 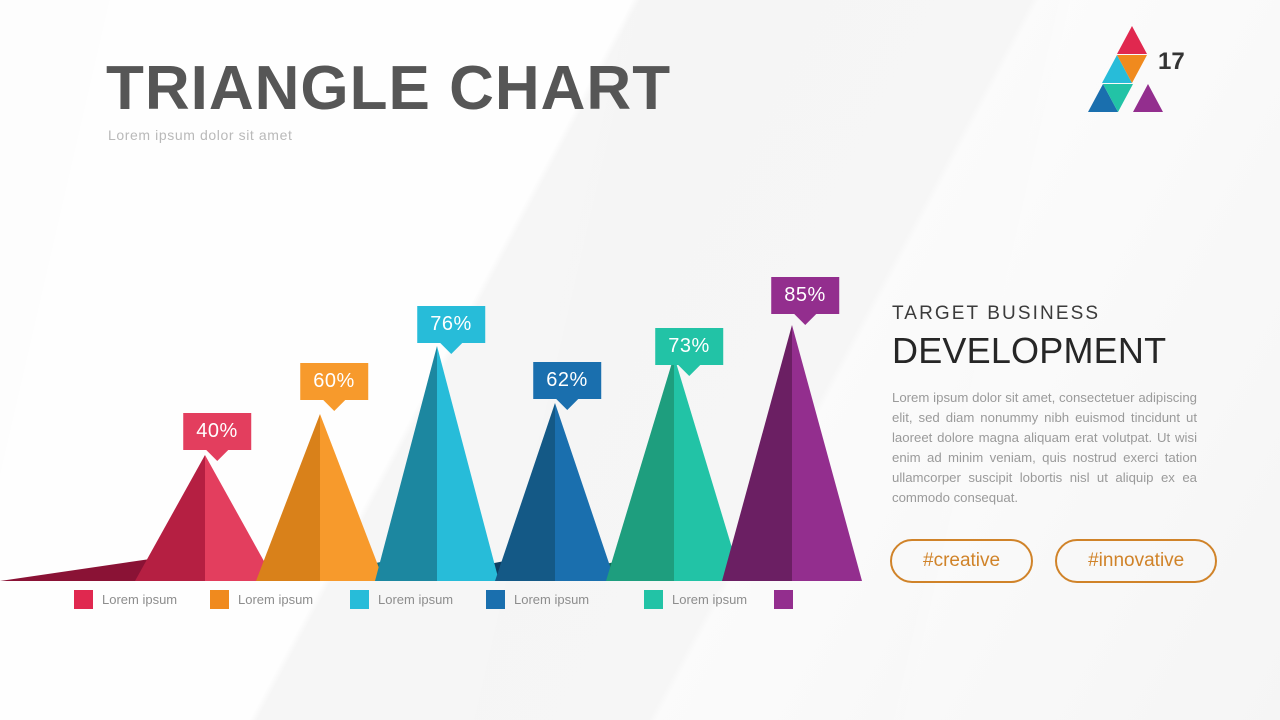 What do you see at coordinates (451, 324) in the screenshot?
I see `value-badge: 76%` at bounding box center [451, 324].